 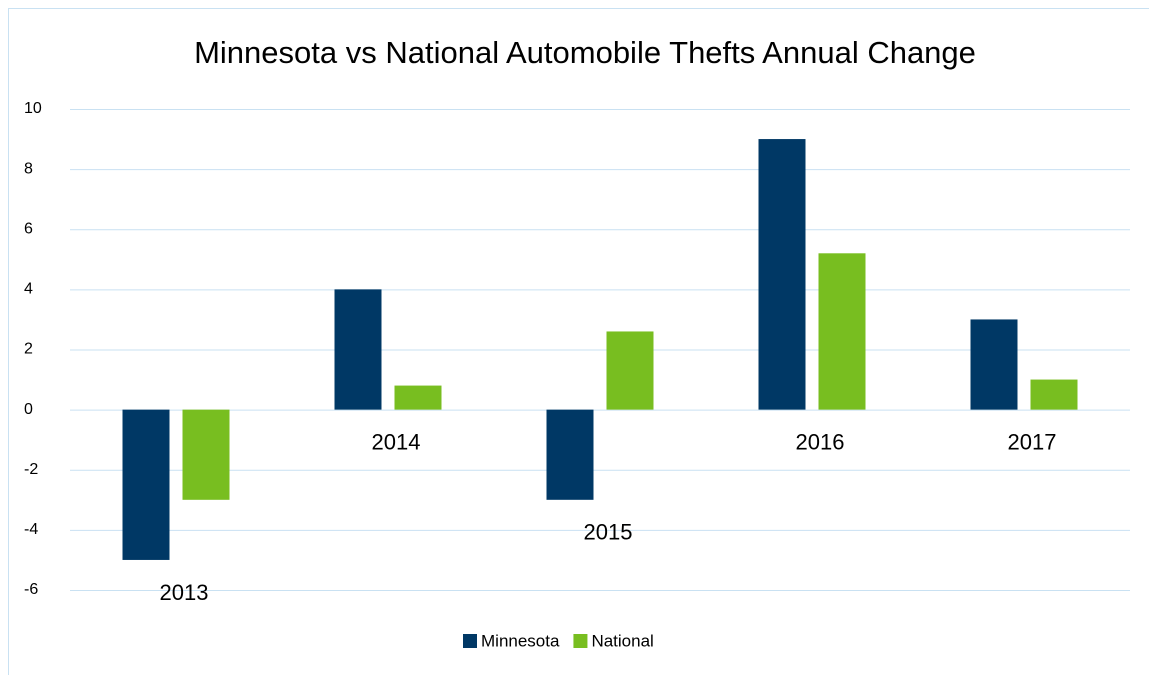 What do you see at coordinates (396, 441) in the screenshot?
I see `x-tick-label: 2014` at bounding box center [396, 441].